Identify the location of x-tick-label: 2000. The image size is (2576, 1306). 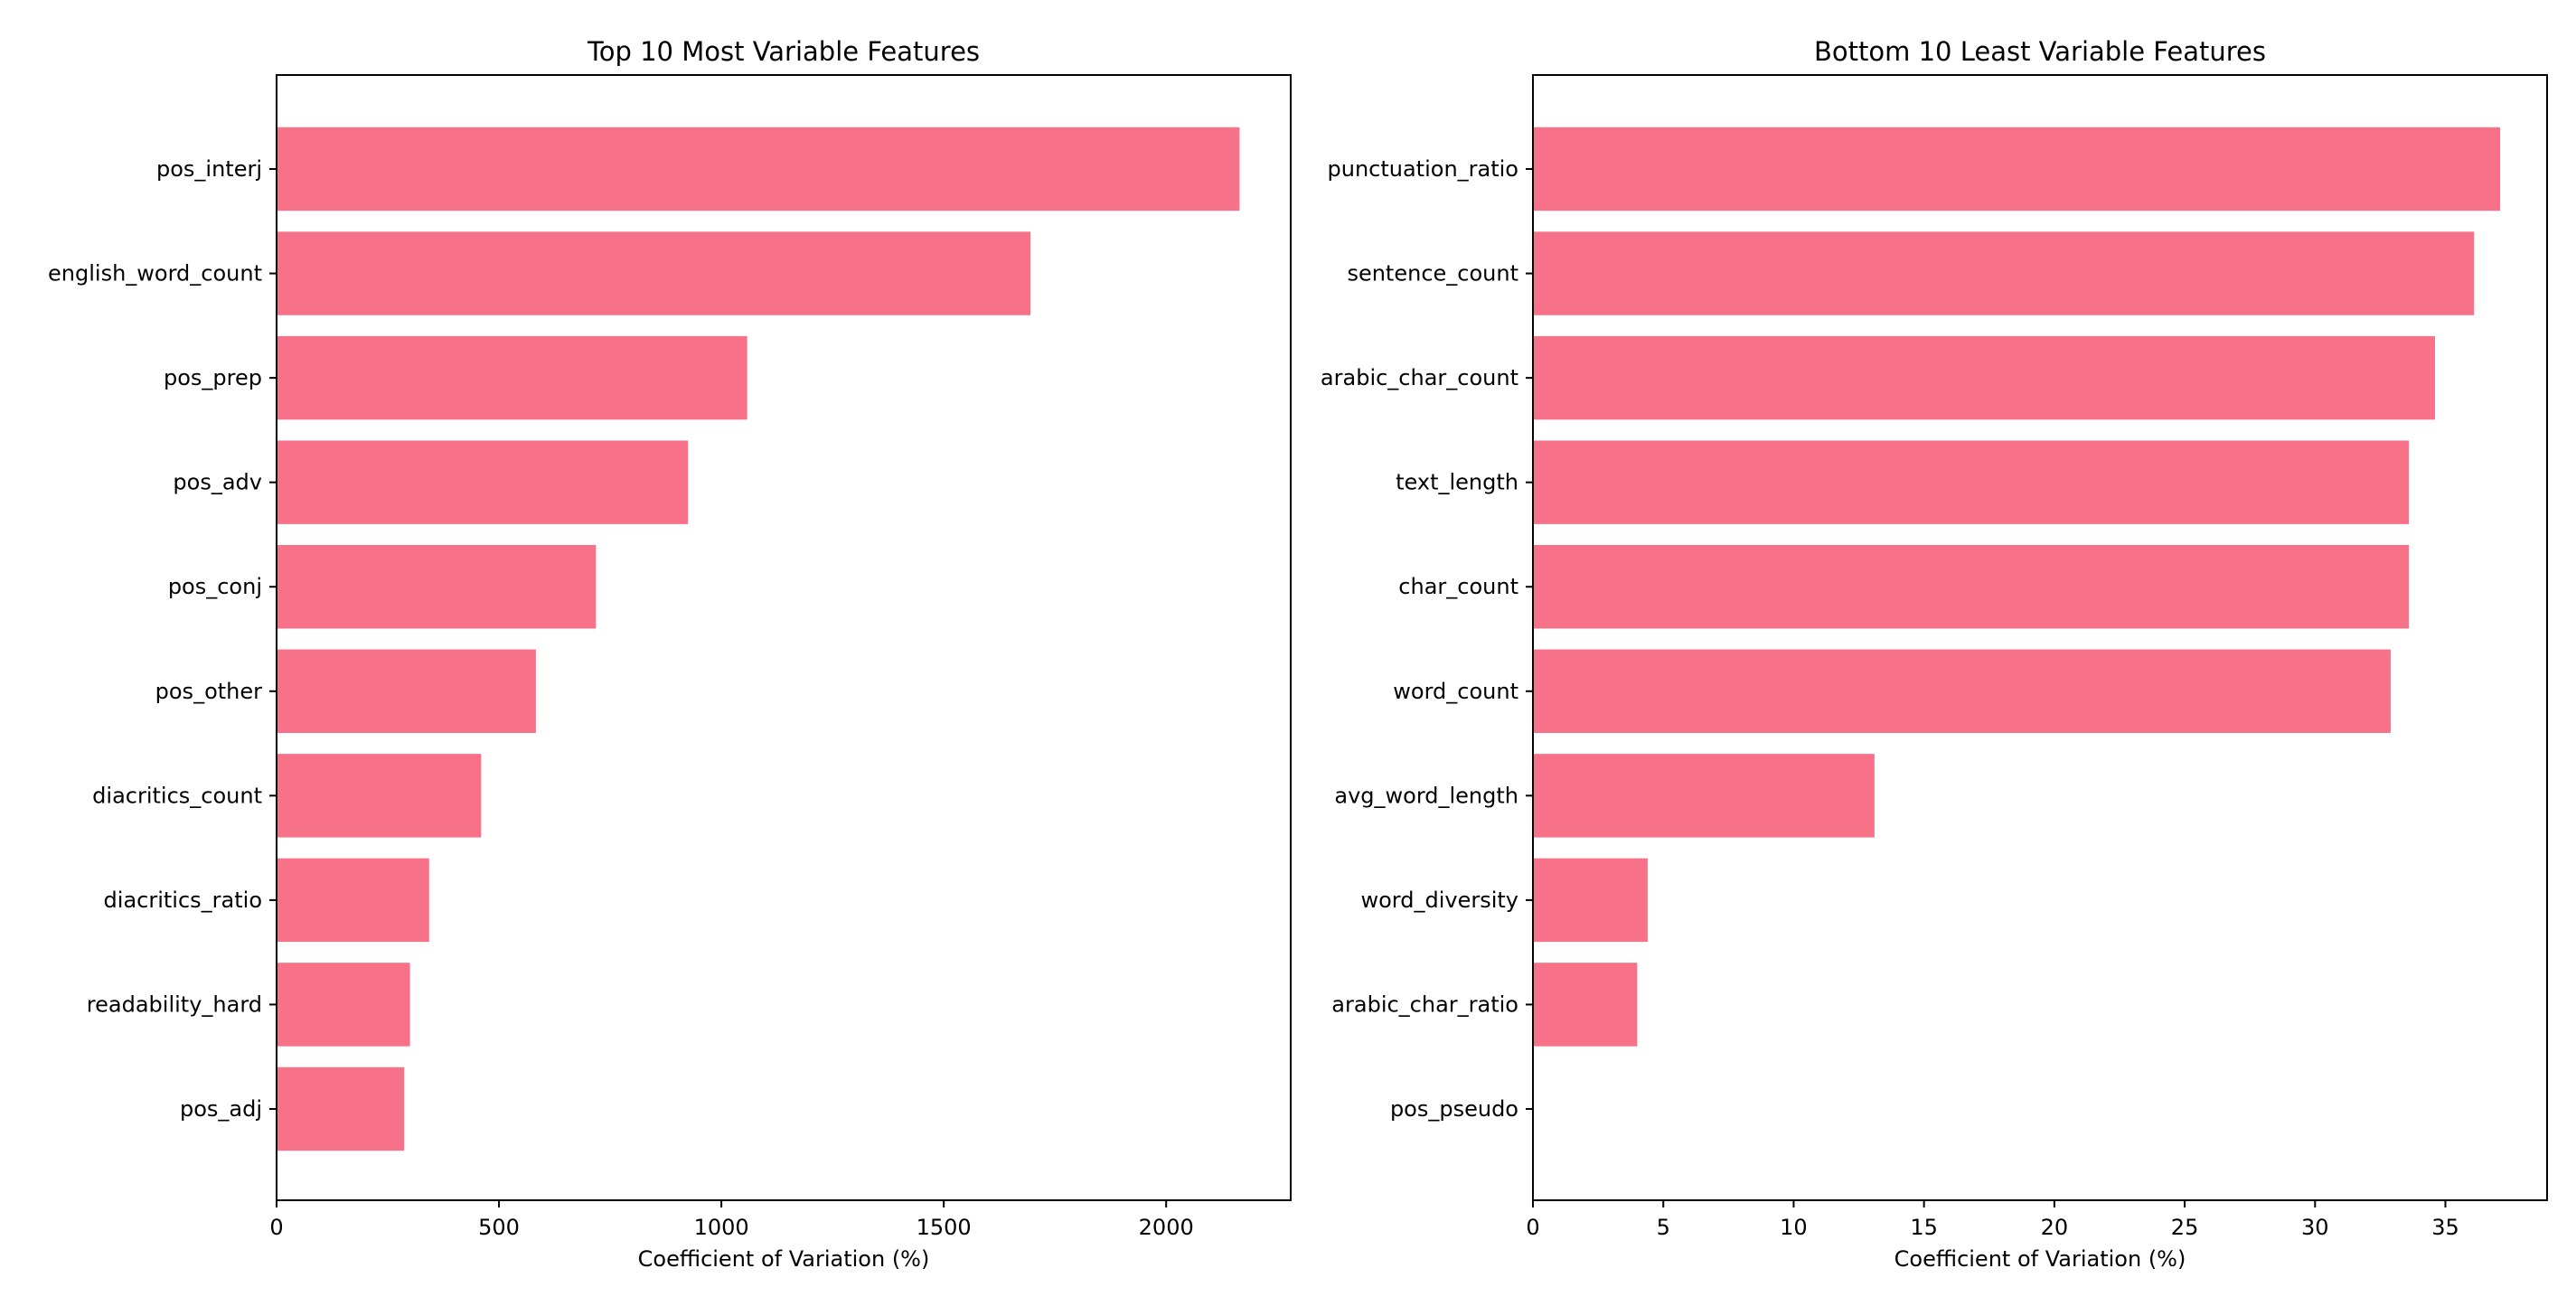
(1167, 1227).